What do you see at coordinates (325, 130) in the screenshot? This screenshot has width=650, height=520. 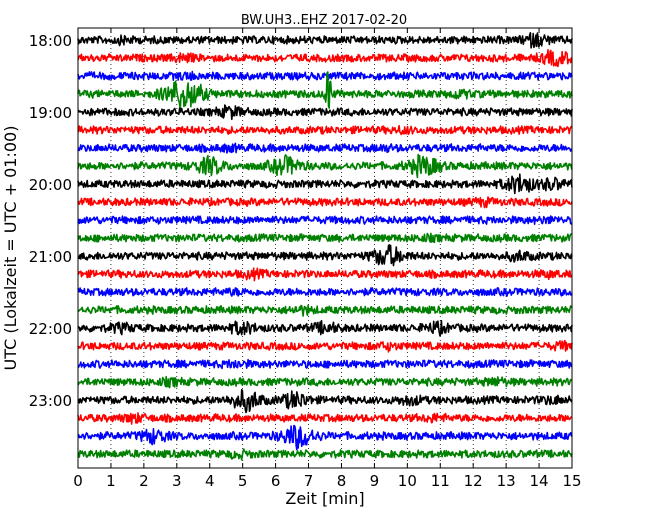 I see `trace-1915` at bounding box center [325, 130].